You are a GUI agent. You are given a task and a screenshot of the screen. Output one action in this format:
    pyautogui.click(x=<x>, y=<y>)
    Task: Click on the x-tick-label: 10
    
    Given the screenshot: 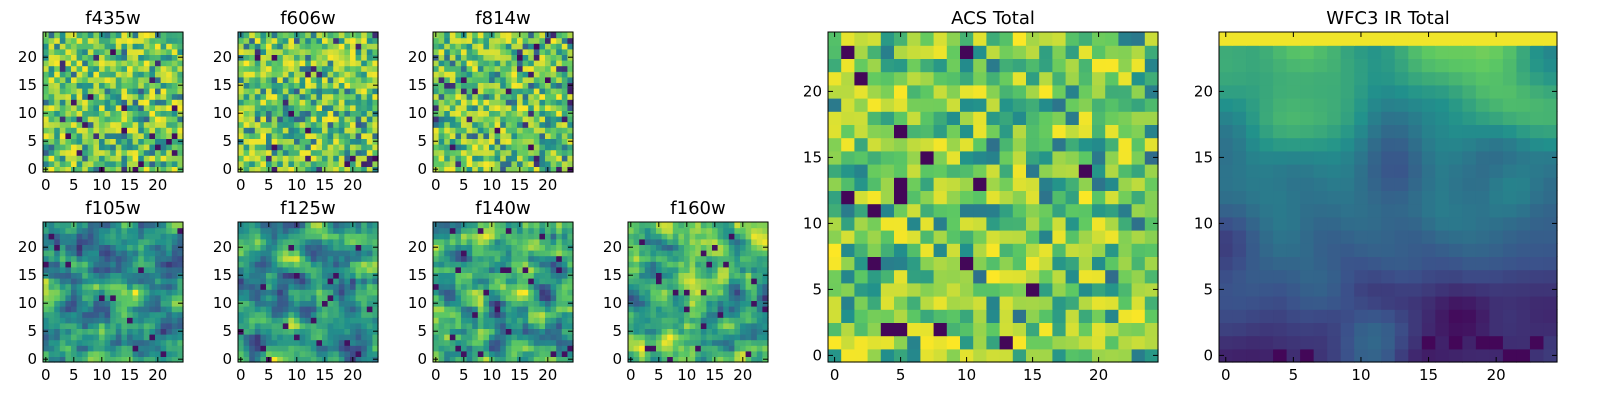 What is the action you would take?
    pyautogui.click(x=101, y=185)
    